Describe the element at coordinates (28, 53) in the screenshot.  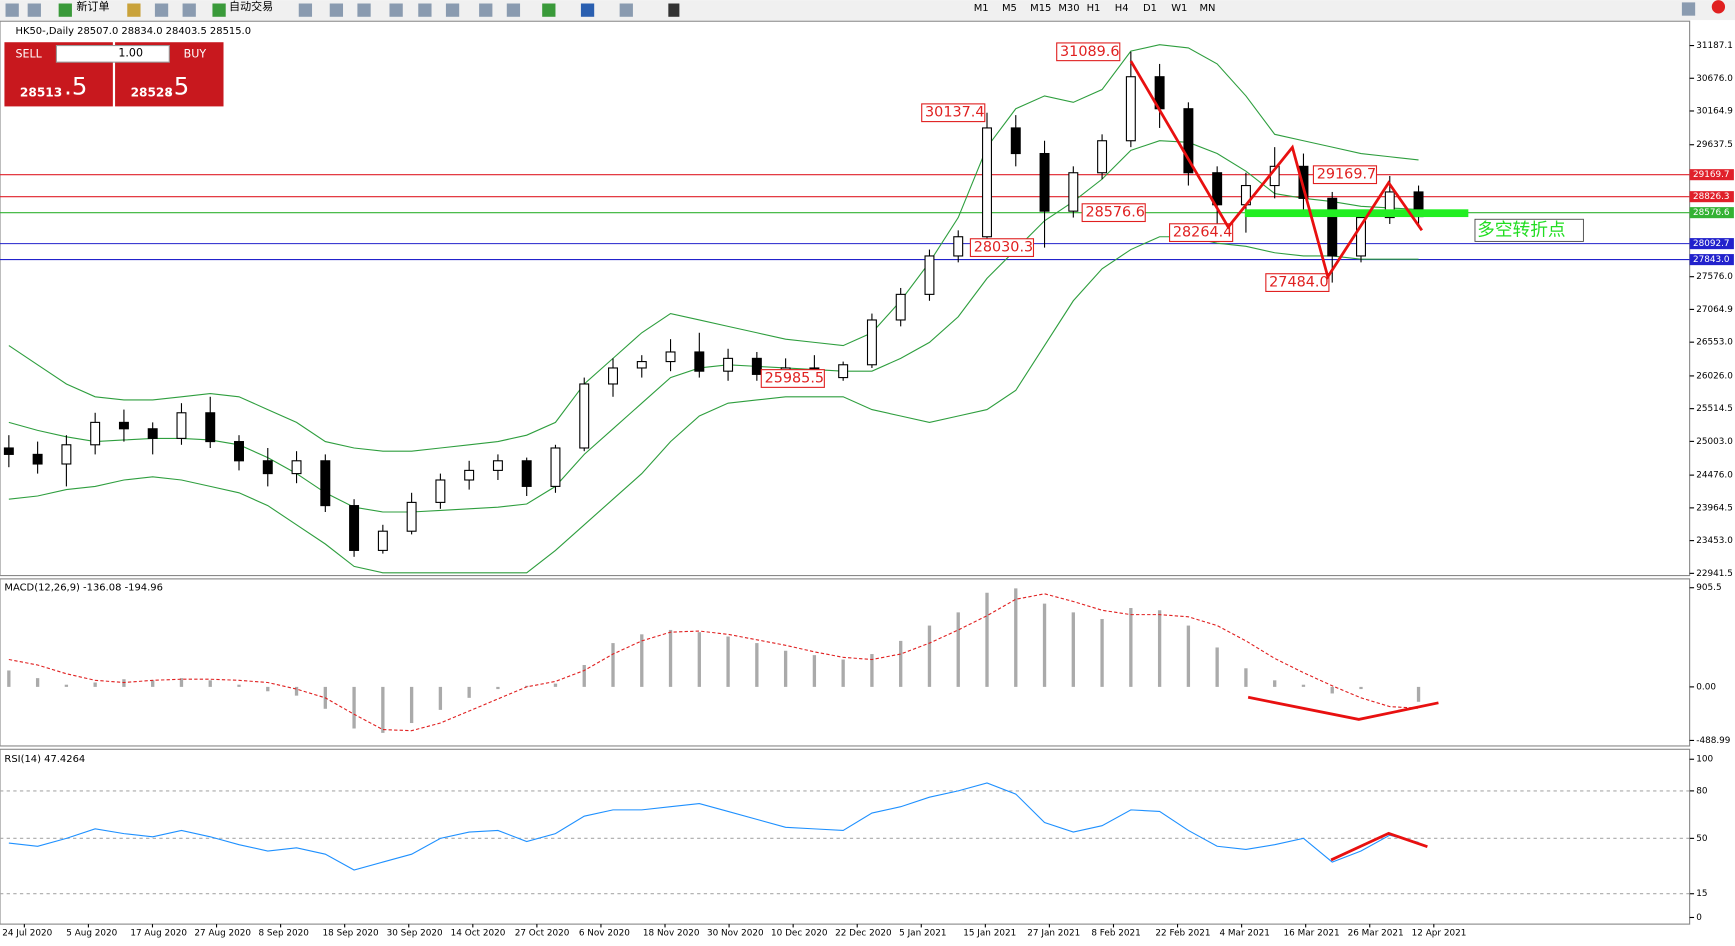
I see `sell-button: SELL` at that location.